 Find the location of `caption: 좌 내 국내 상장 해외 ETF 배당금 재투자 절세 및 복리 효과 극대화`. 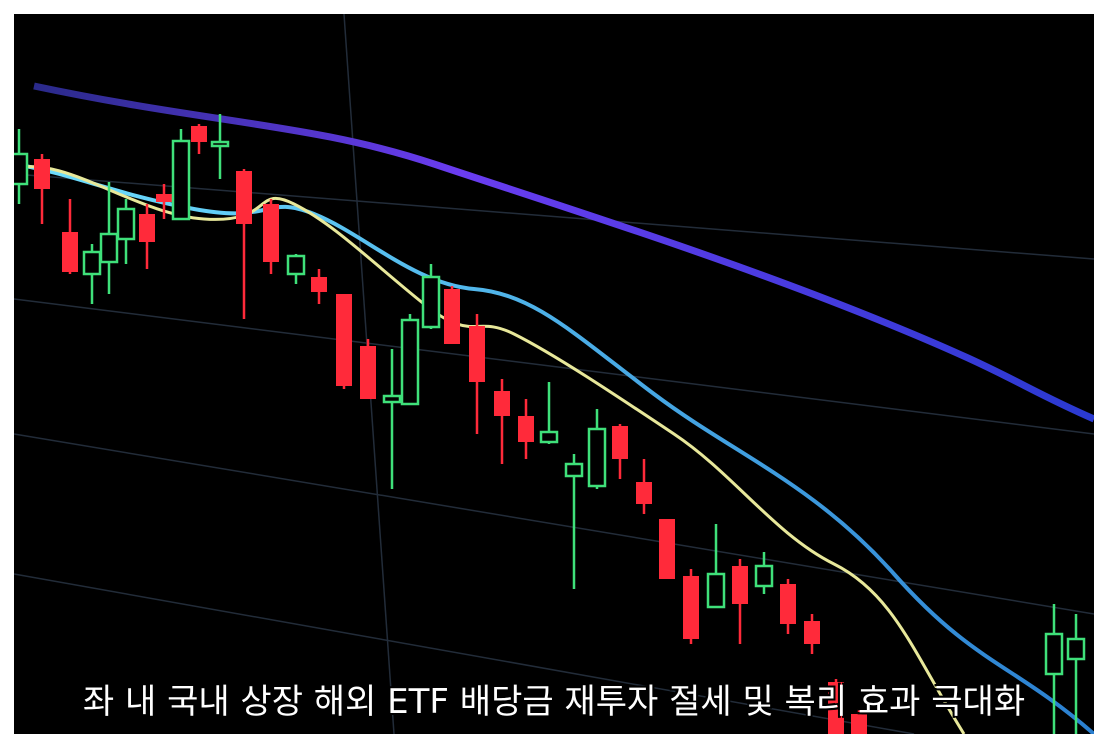

caption: 좌 내 국내 상장 해외 ETF 배당금 재투자 절세 및 복리 효과 극대화 is located at coordinates (554, 702).